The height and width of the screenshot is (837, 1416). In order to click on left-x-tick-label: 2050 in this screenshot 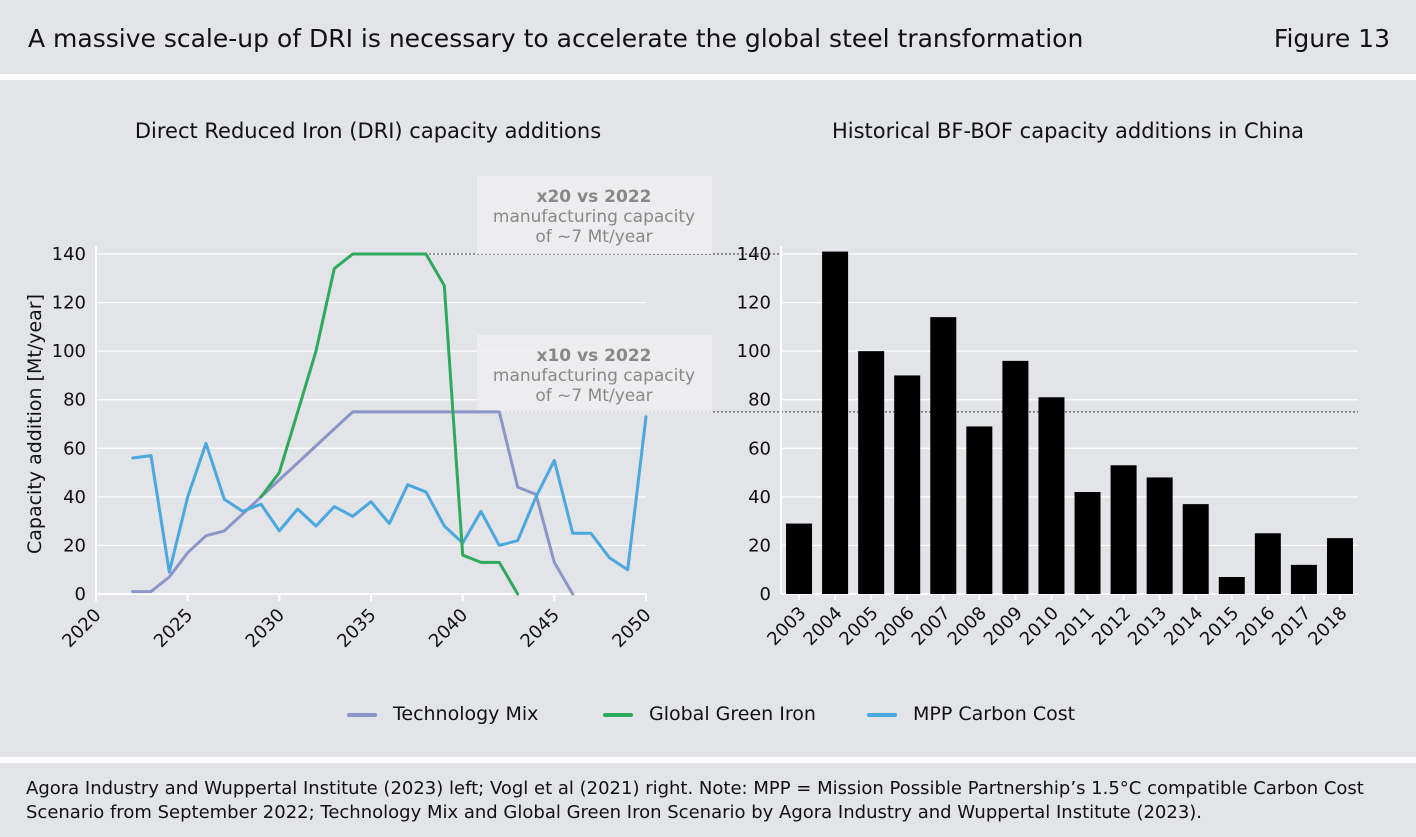, I will do `click(631, 628)`.